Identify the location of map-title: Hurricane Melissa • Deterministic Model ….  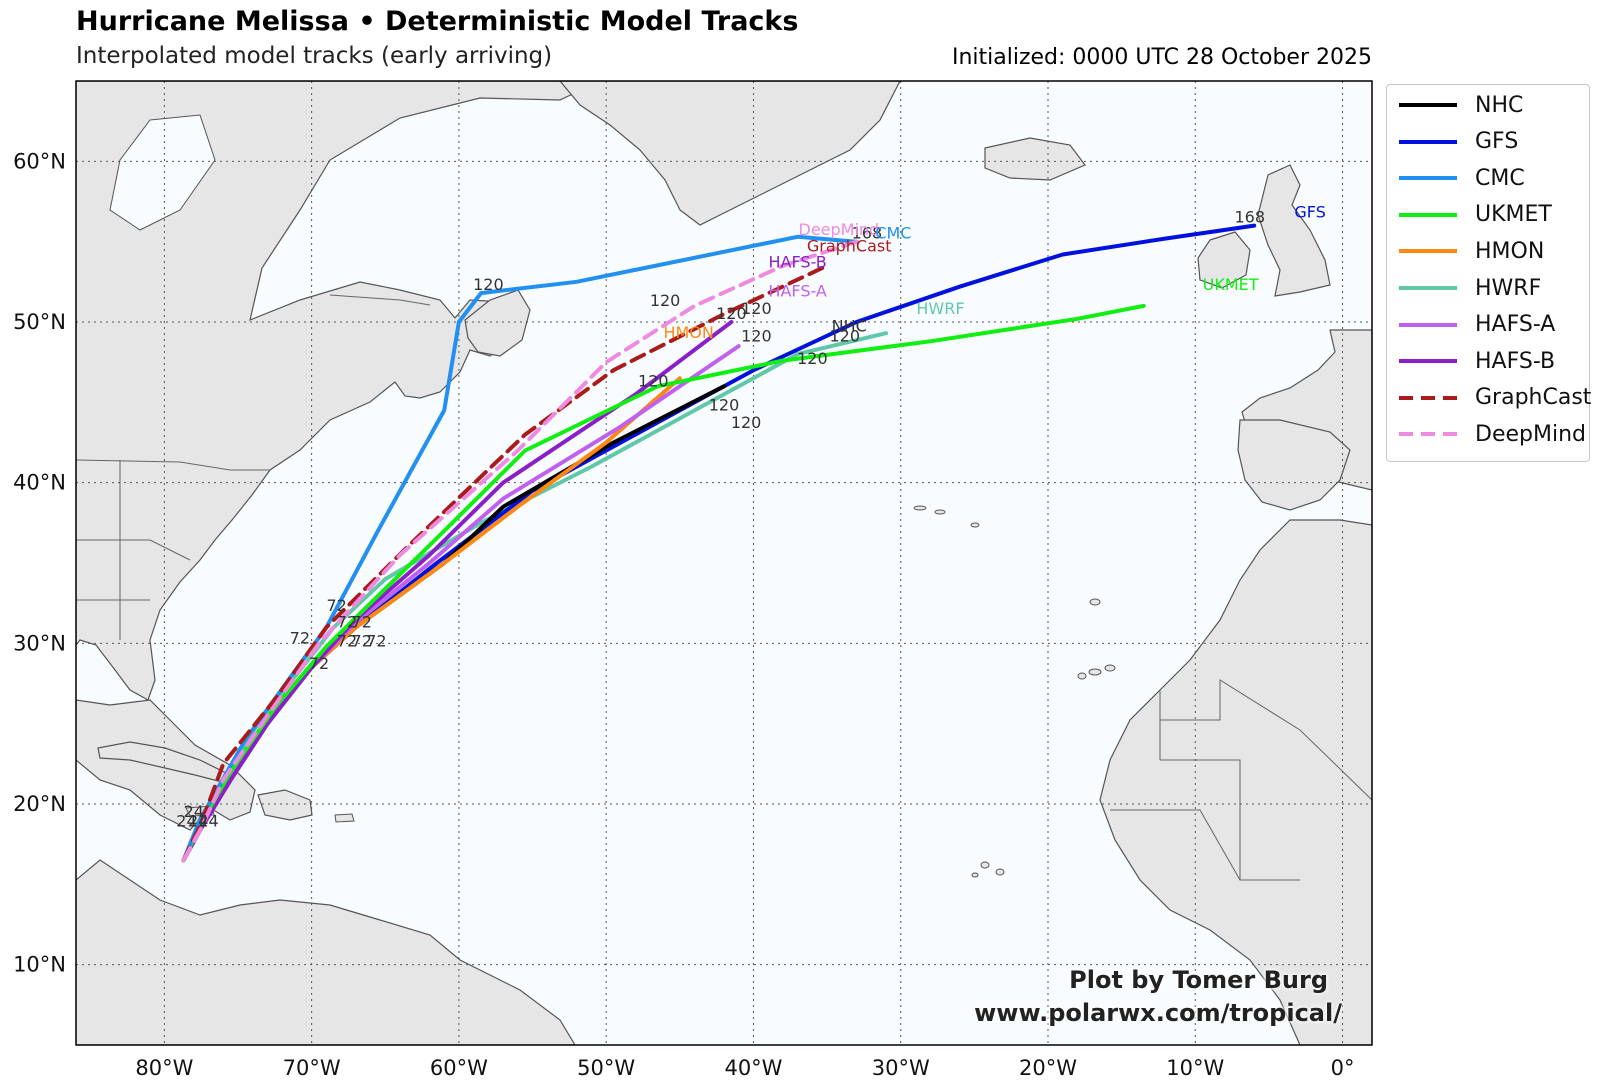
(437, 21).